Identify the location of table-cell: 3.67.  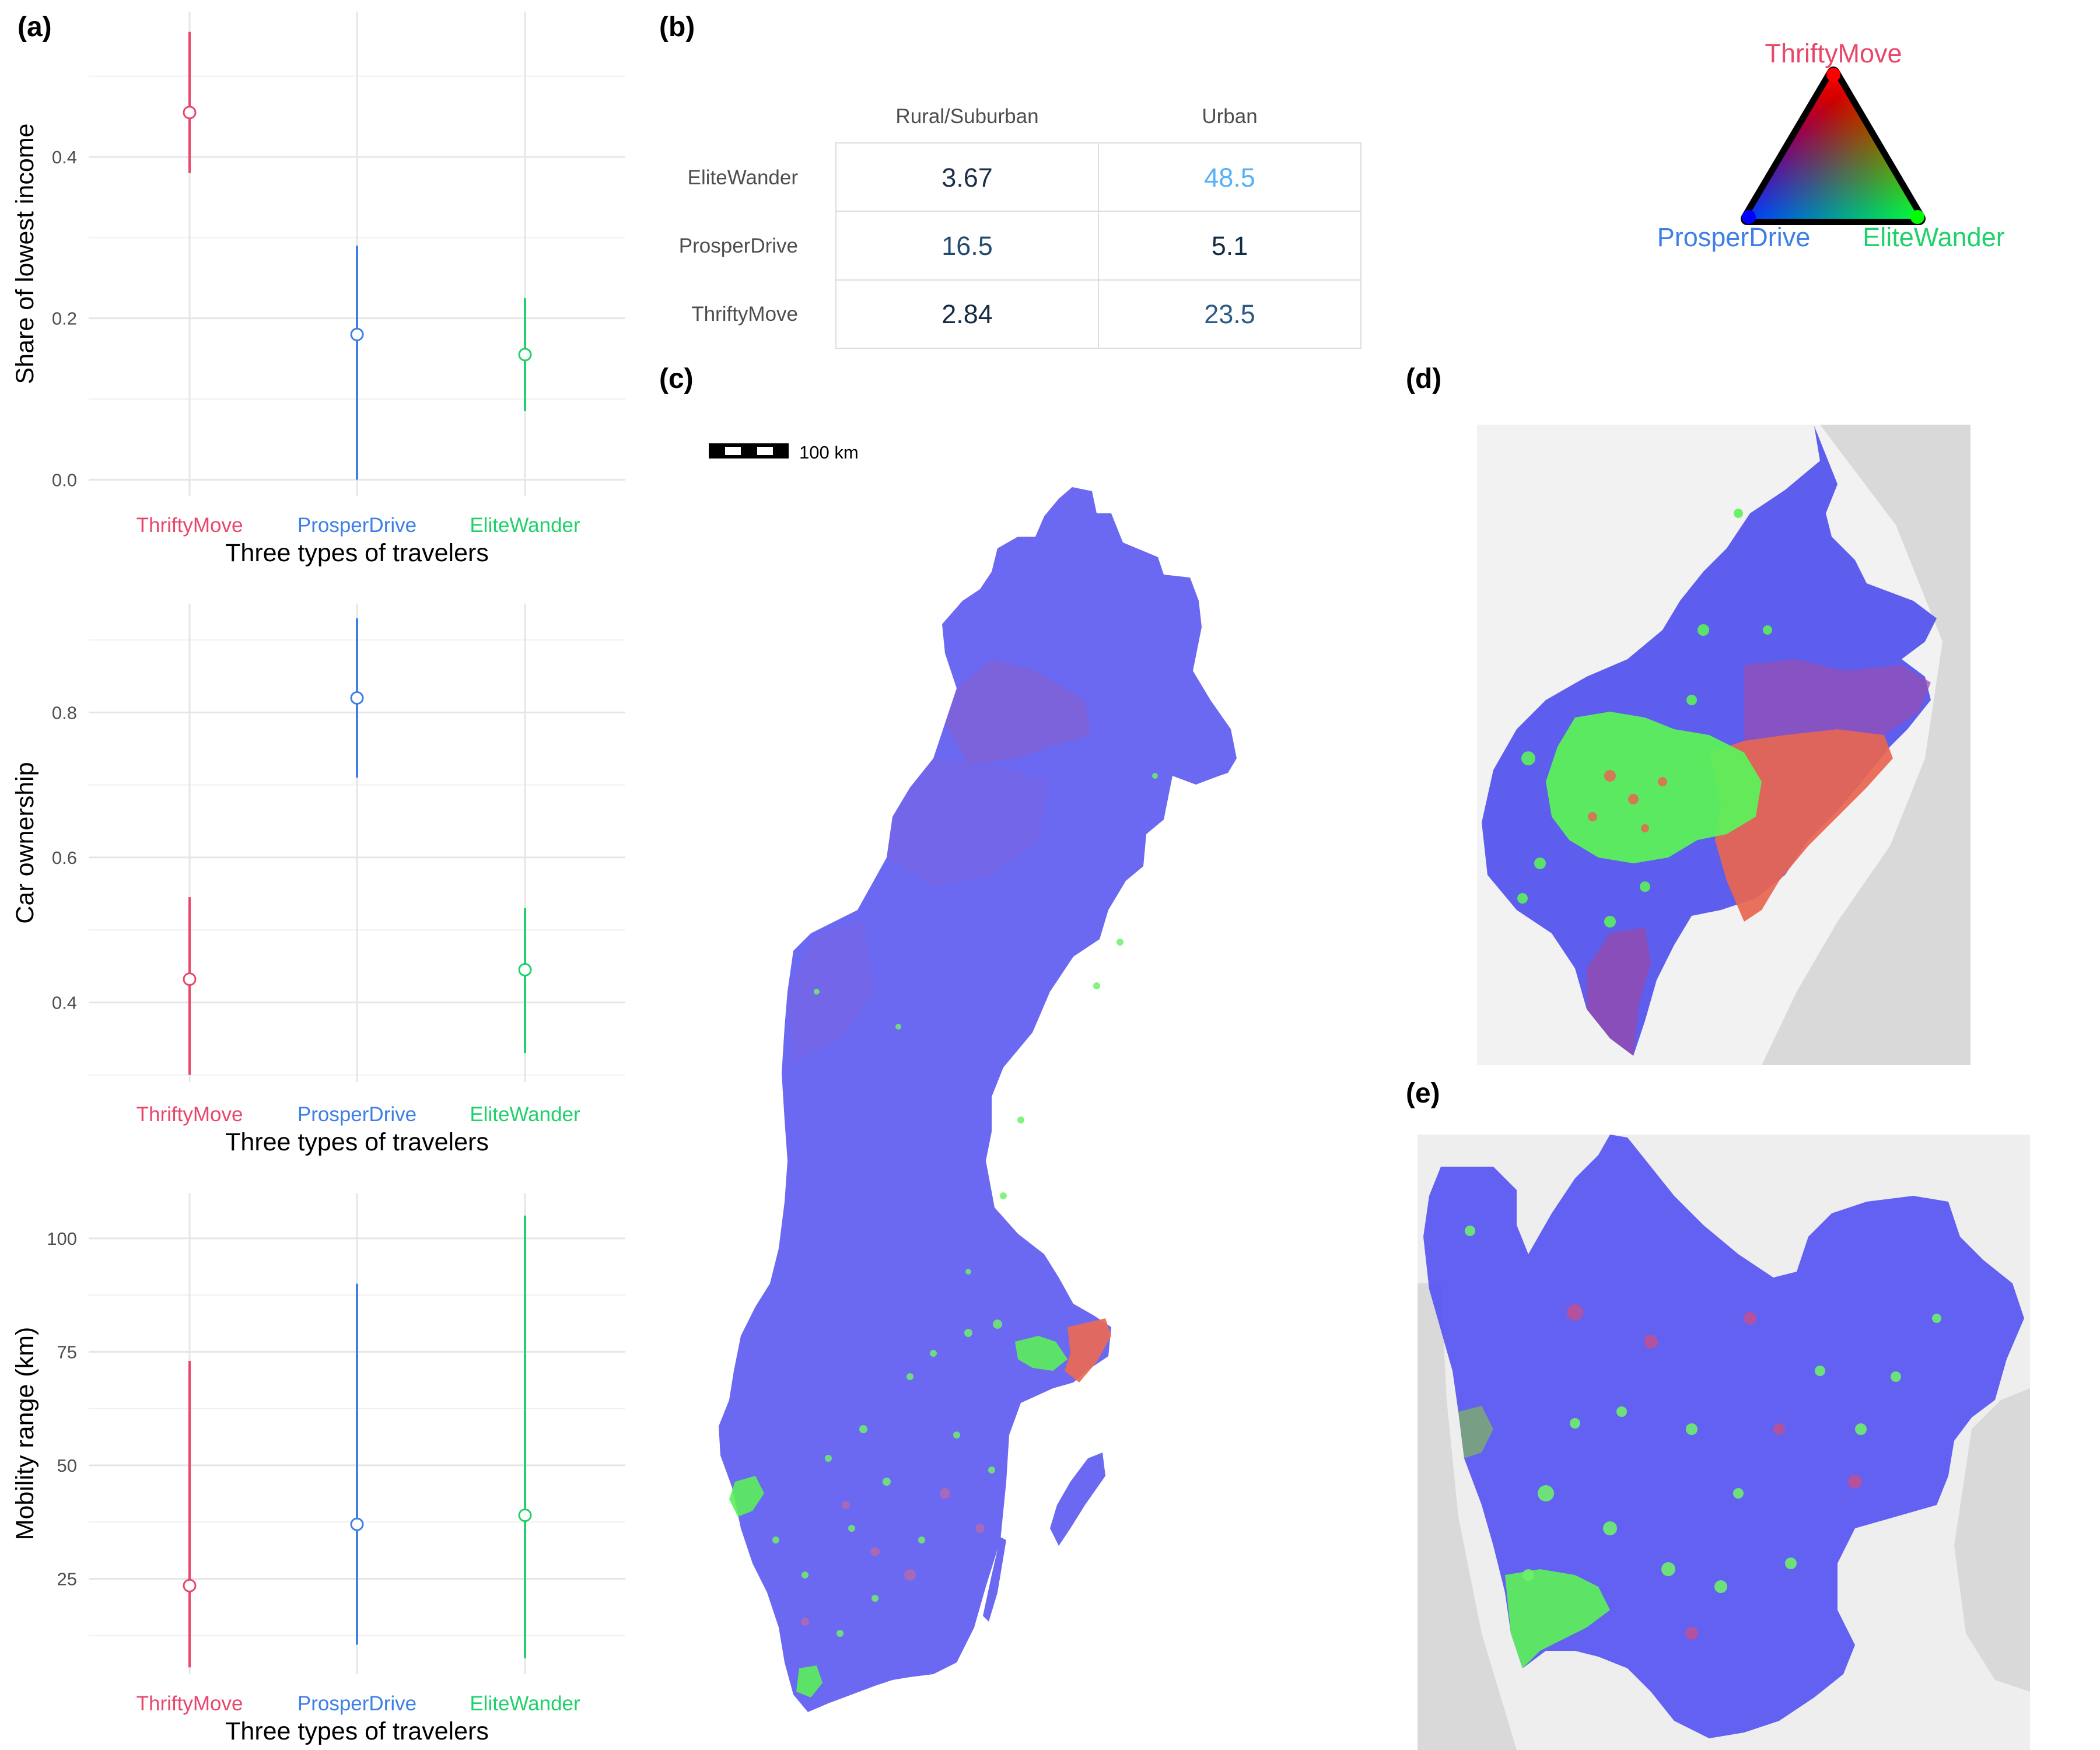
(967, 177).